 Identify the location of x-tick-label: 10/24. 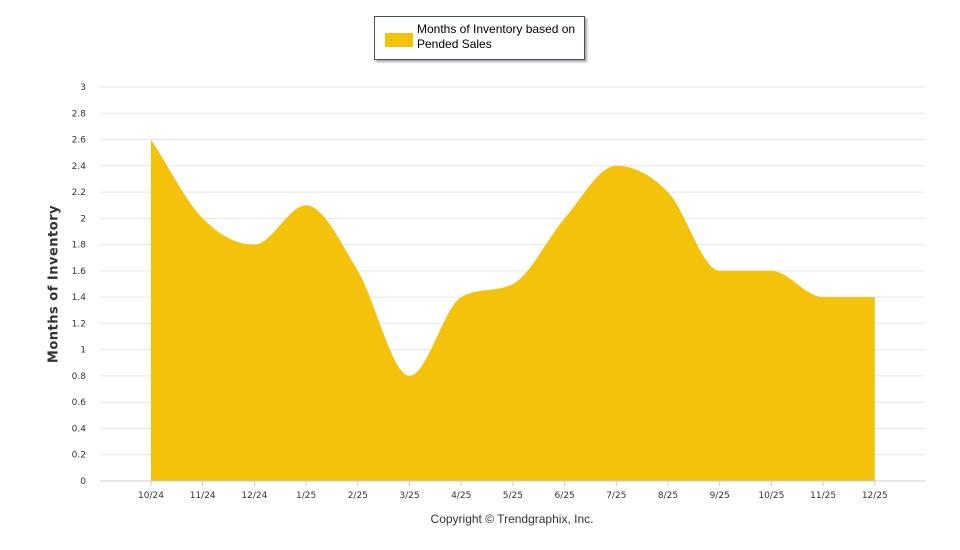
(151, 496).